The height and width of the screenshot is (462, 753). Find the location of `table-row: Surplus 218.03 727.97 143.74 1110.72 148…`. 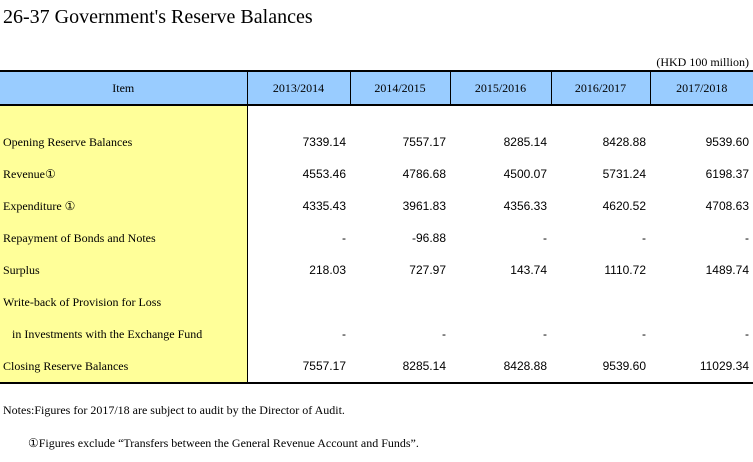

table-row: Surplus 218.03 727.97 143.74 1110.72 148… is located at coordinates (376, 270).